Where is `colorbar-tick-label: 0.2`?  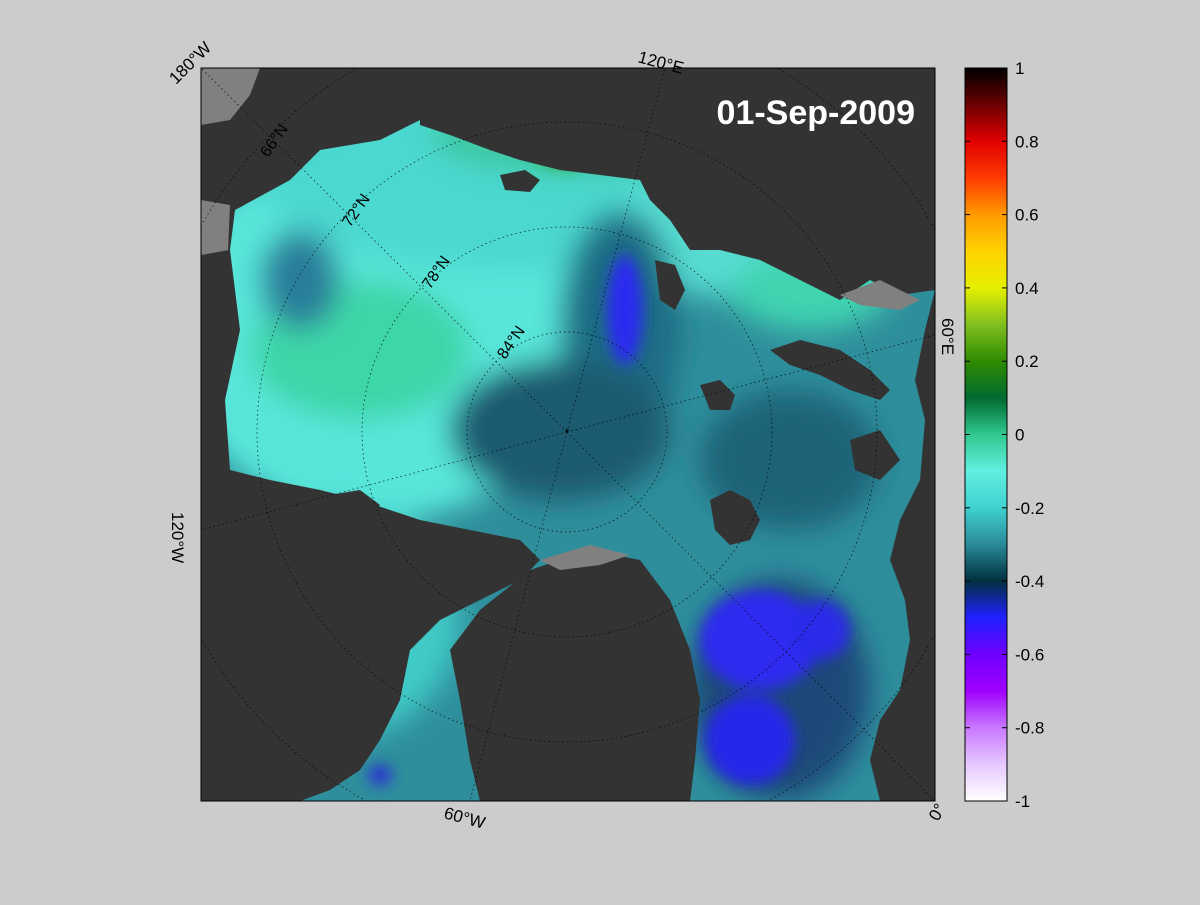 colorbar-tick-label: 0.2 is located at coordinates (1027, 361).